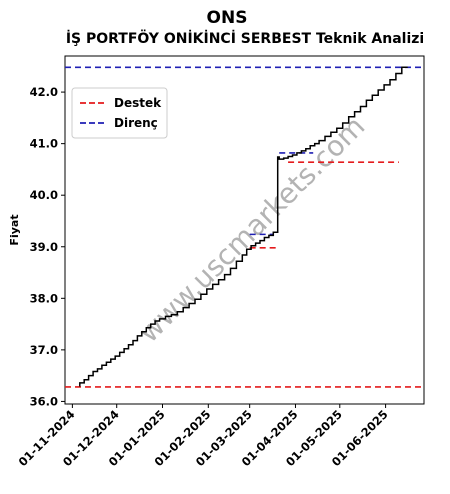 This screenshot has height=494, width=450. Describe the element at coordinates (44, 350) in the screenshot. I see `y-tick-label: 37.0` at that location.